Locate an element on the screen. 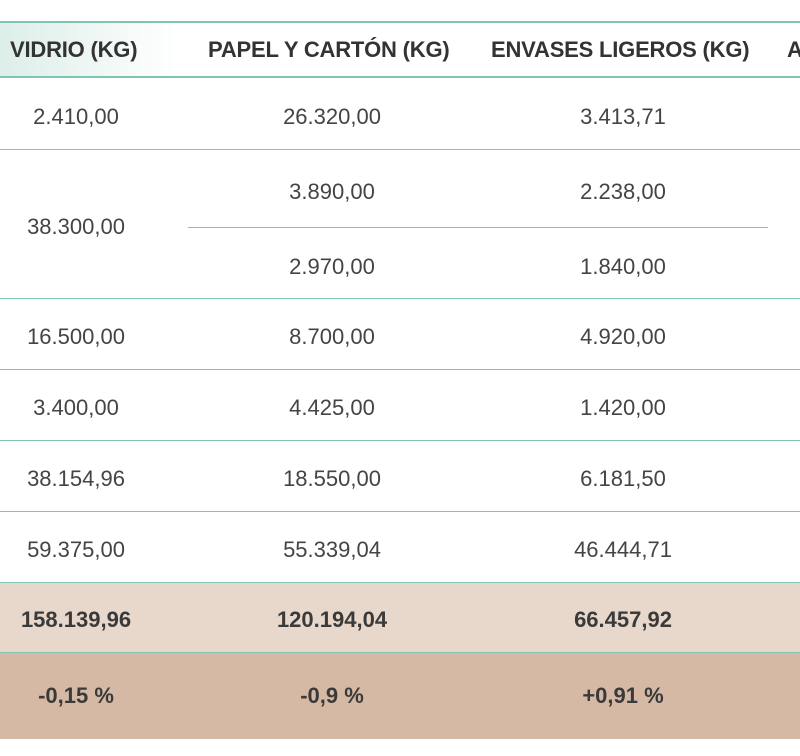  pct-envases: +0,91 % is located at coordinates (623, 695).